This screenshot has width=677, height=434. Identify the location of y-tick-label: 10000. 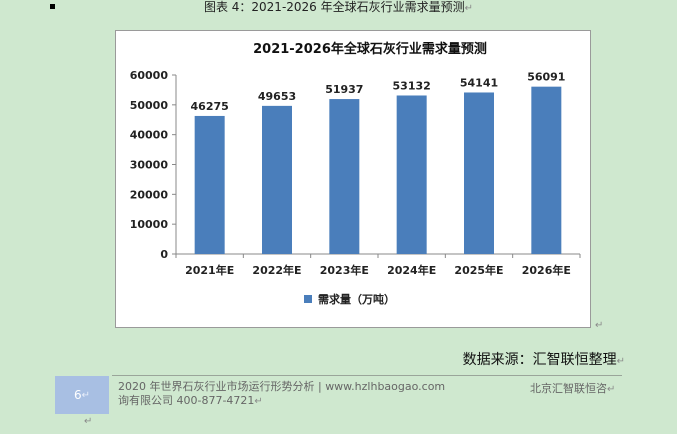
(149, 224).